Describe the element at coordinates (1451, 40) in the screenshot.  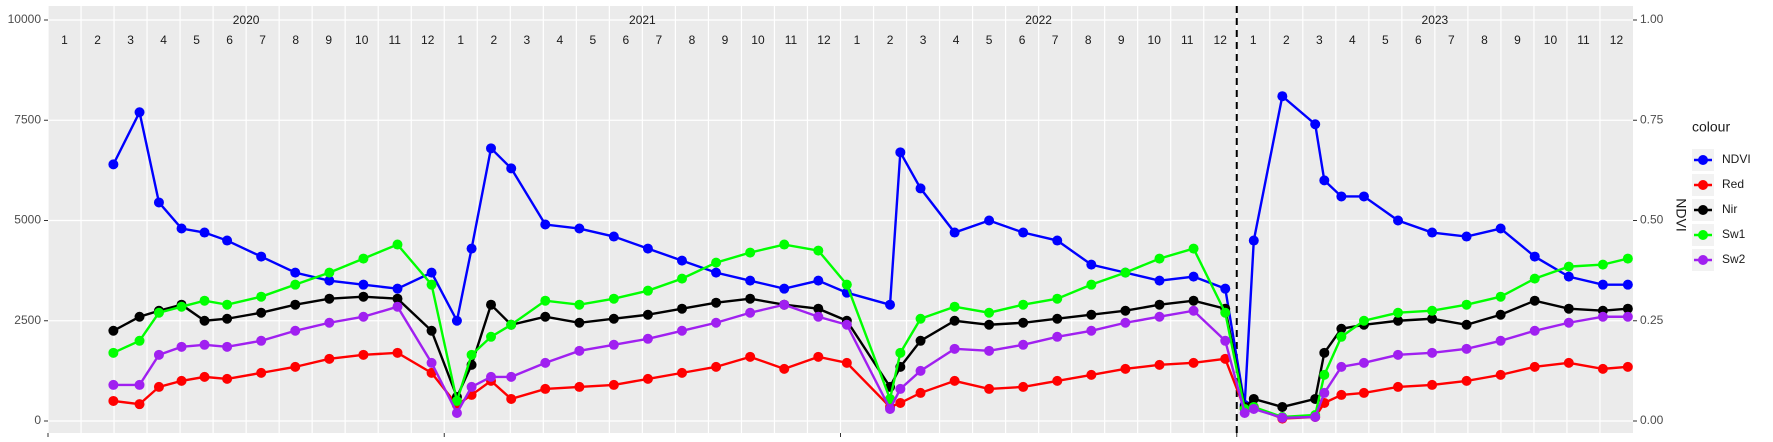
I see `month-label: 7` at that location.